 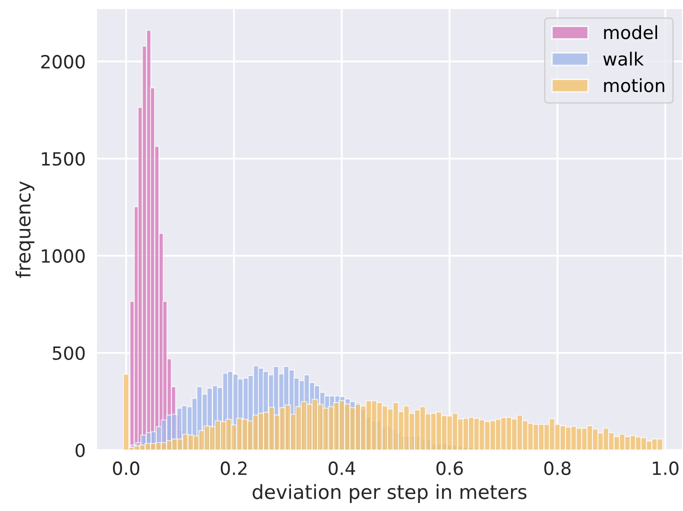 I want to click on x-tick-label: 0.8, so click(x=557, y=468).